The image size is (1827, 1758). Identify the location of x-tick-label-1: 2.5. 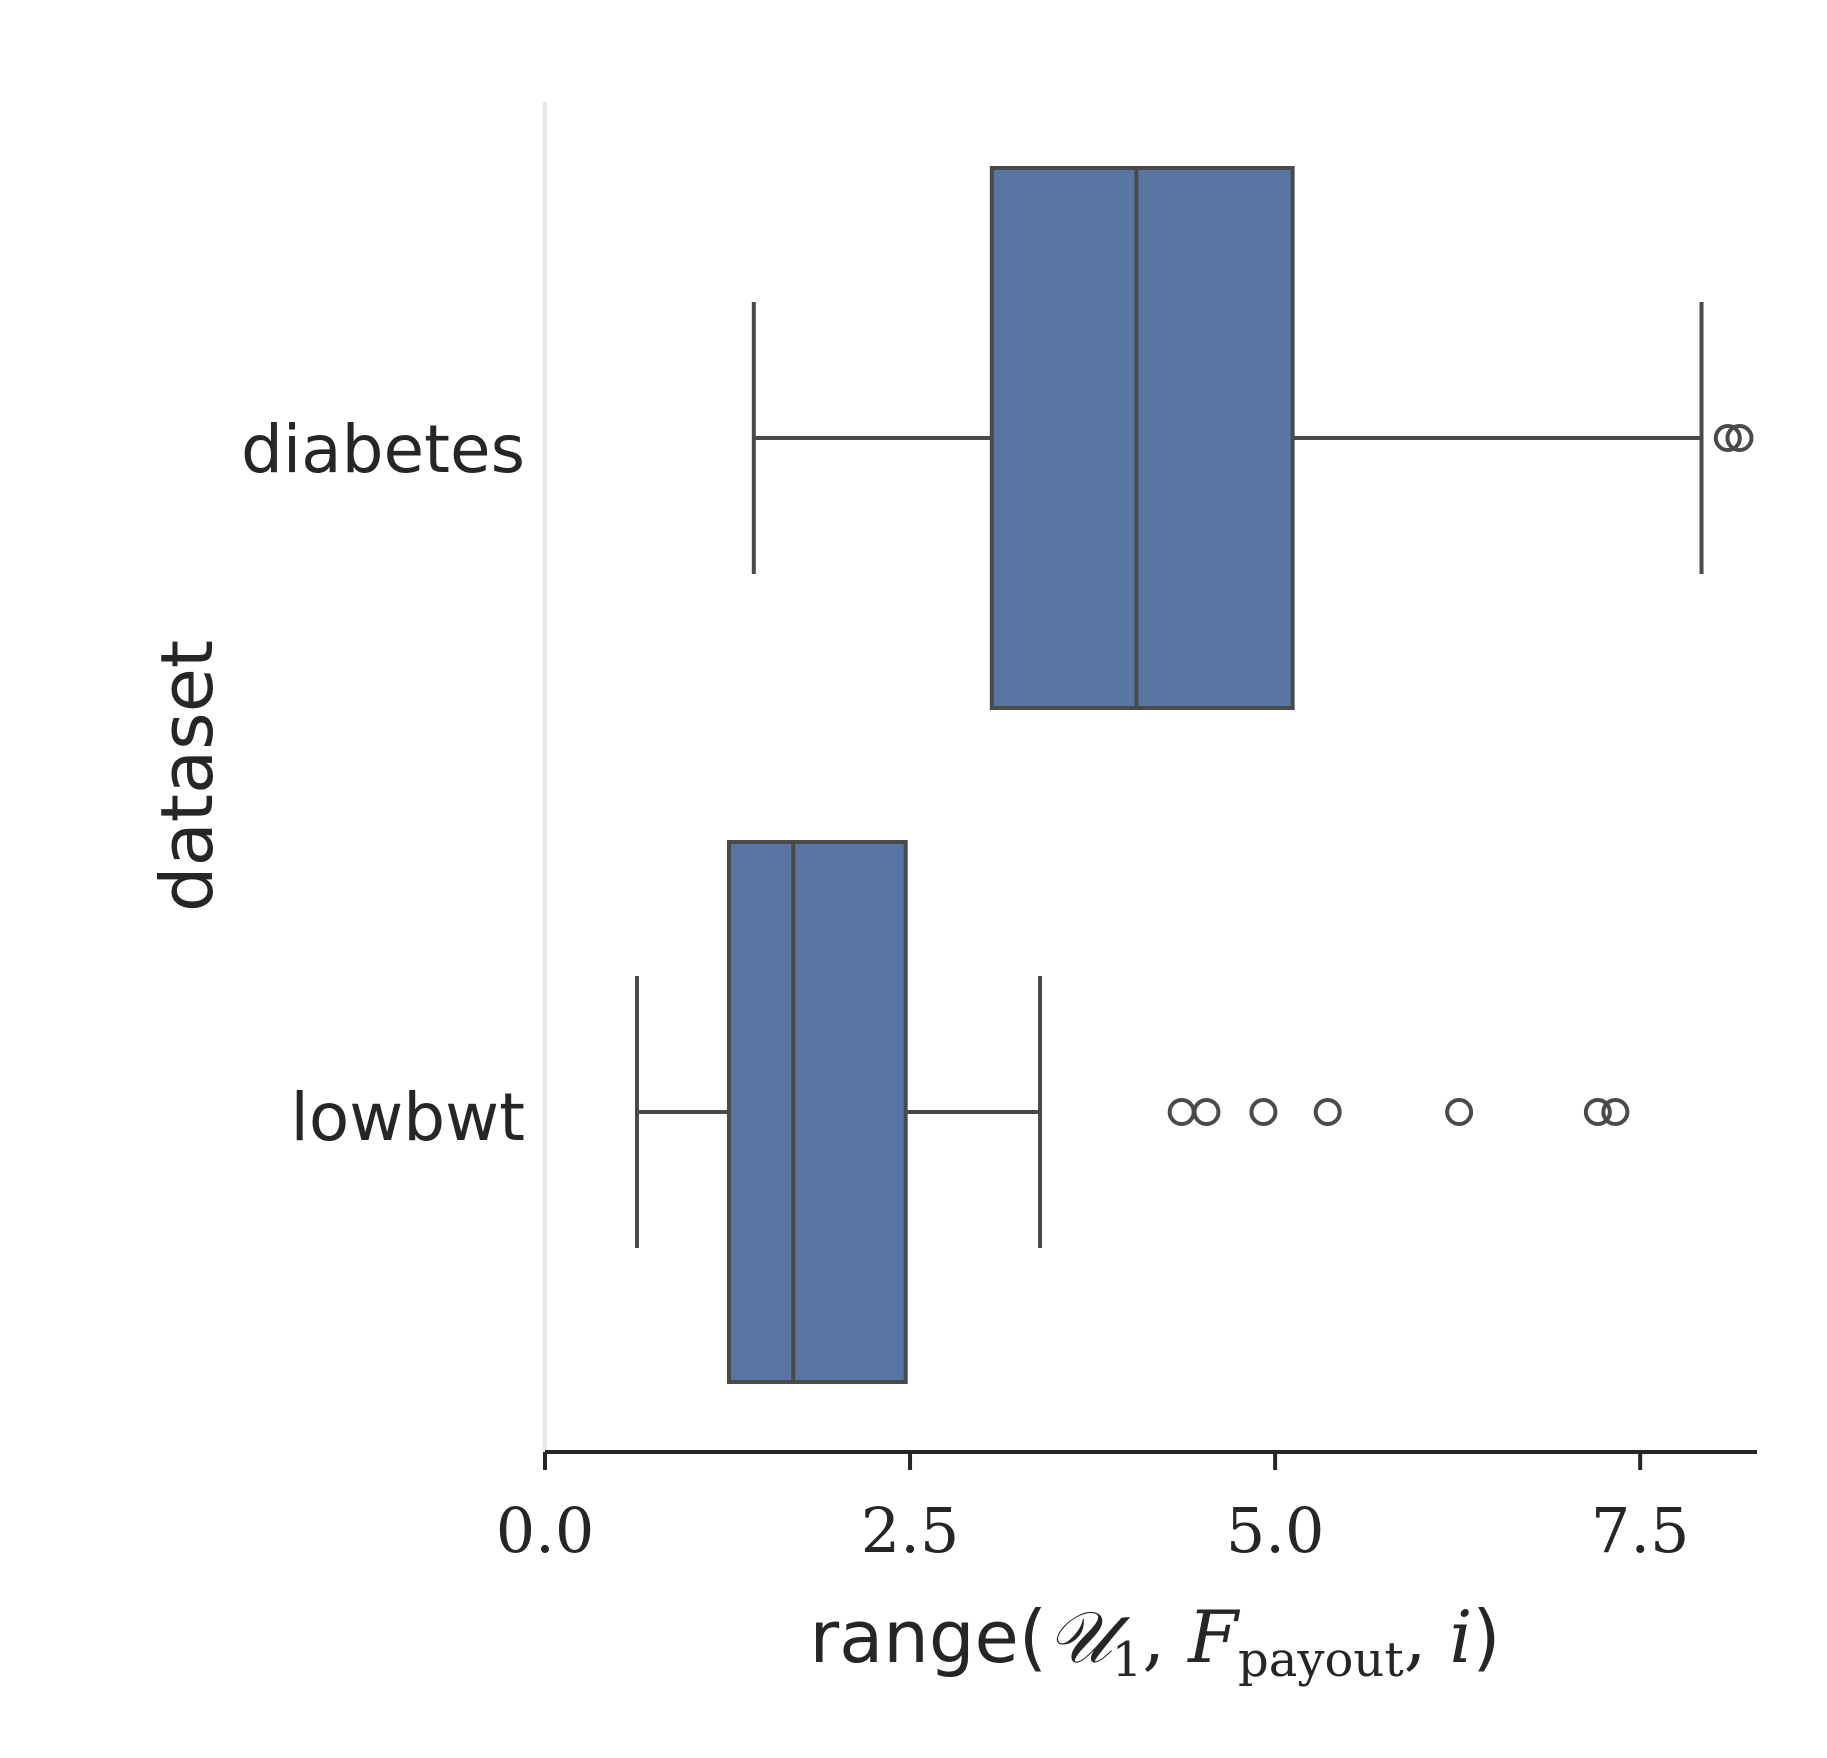
(910, 1530).